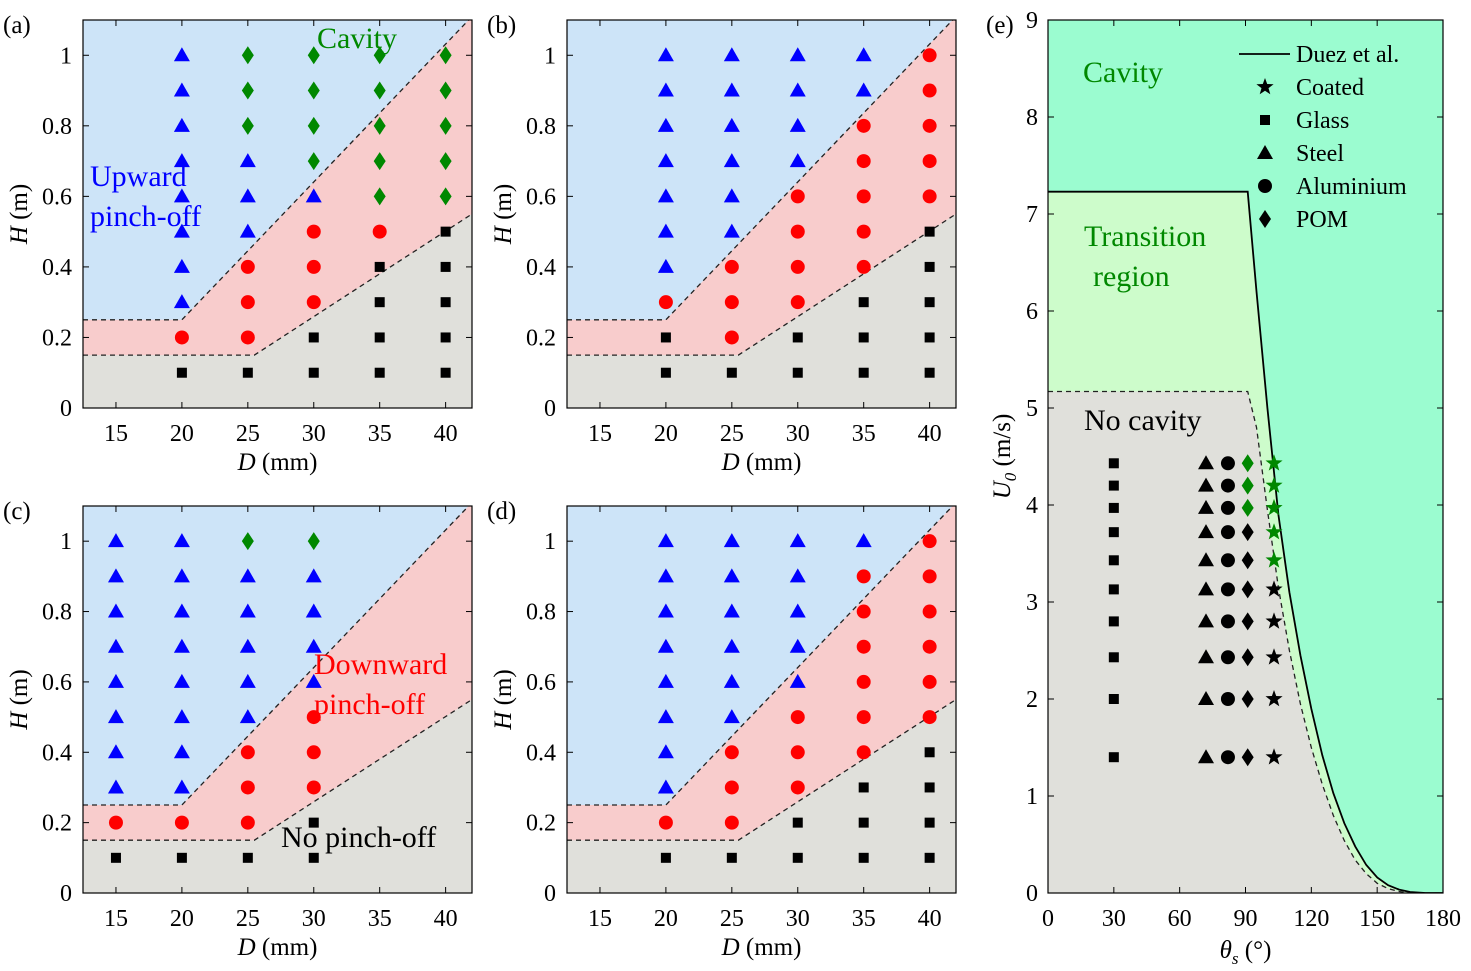 The height and width of the screenshot is (971, 1471). What do you see at coordinates (797, 212) in the screenshot?
I see `data-points` at bounding box center [797, 212].